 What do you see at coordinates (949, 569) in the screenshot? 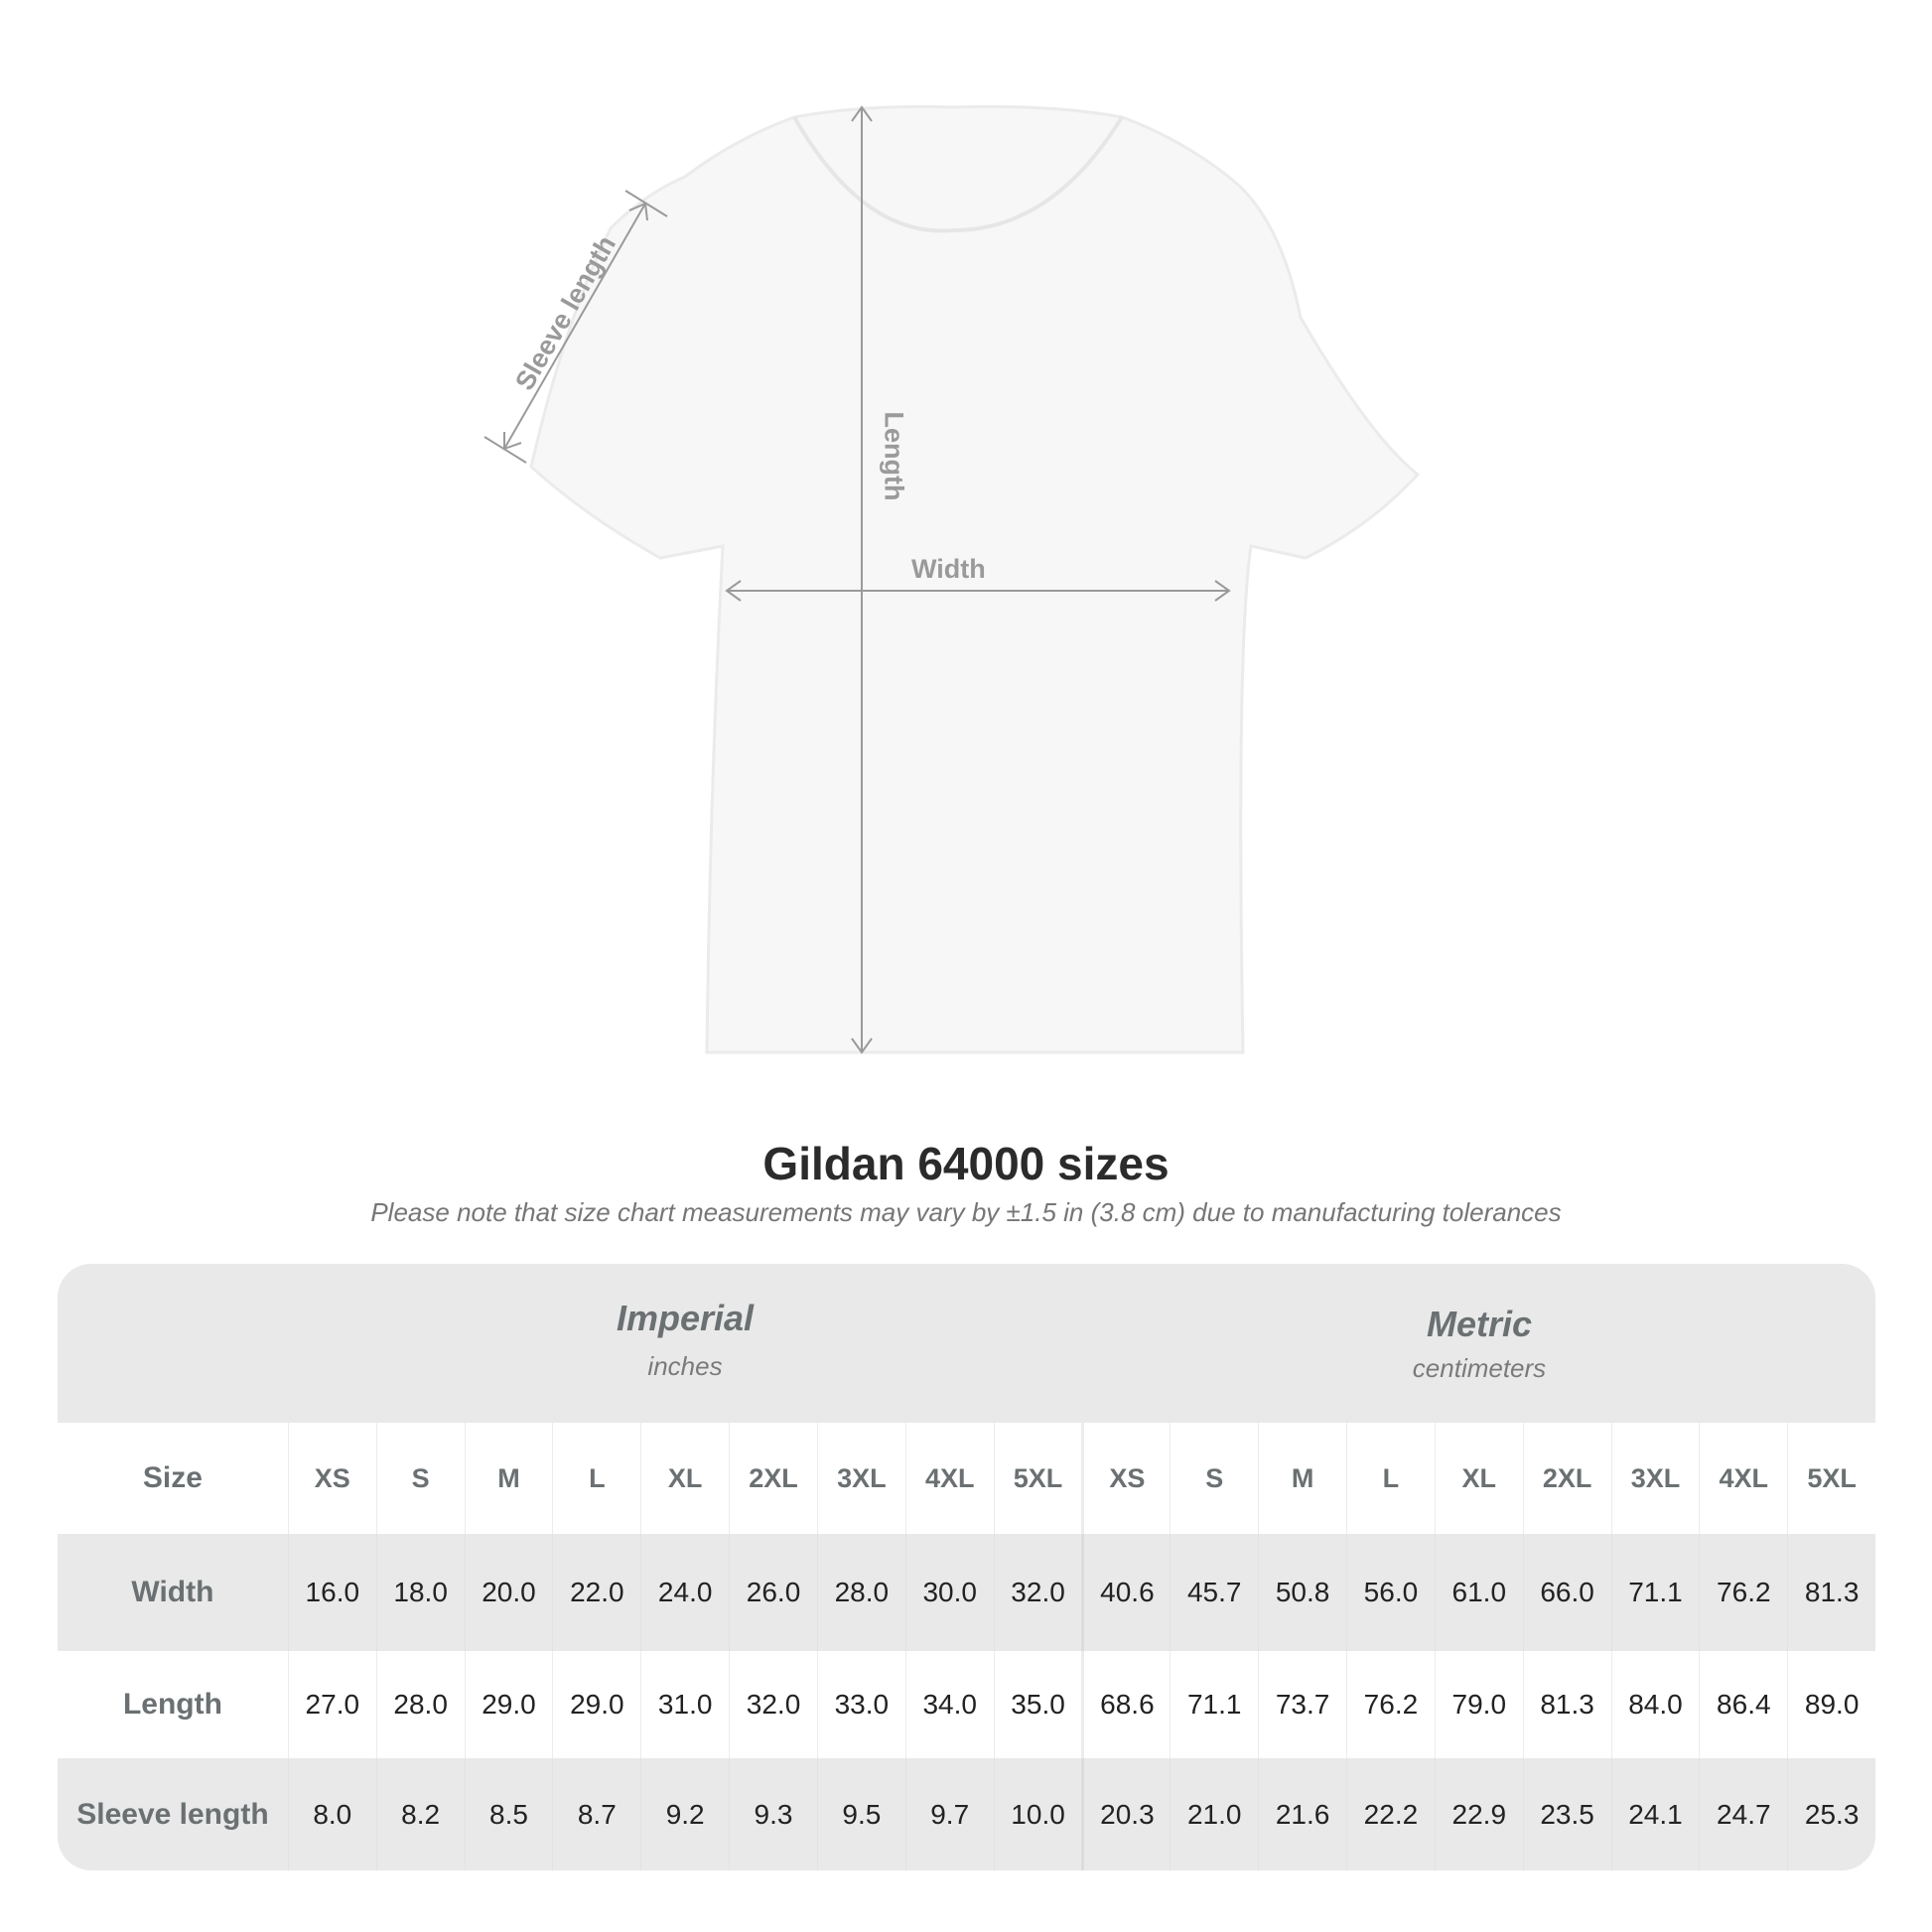
I see `width-label: Width` at bounding box center [949, 569].